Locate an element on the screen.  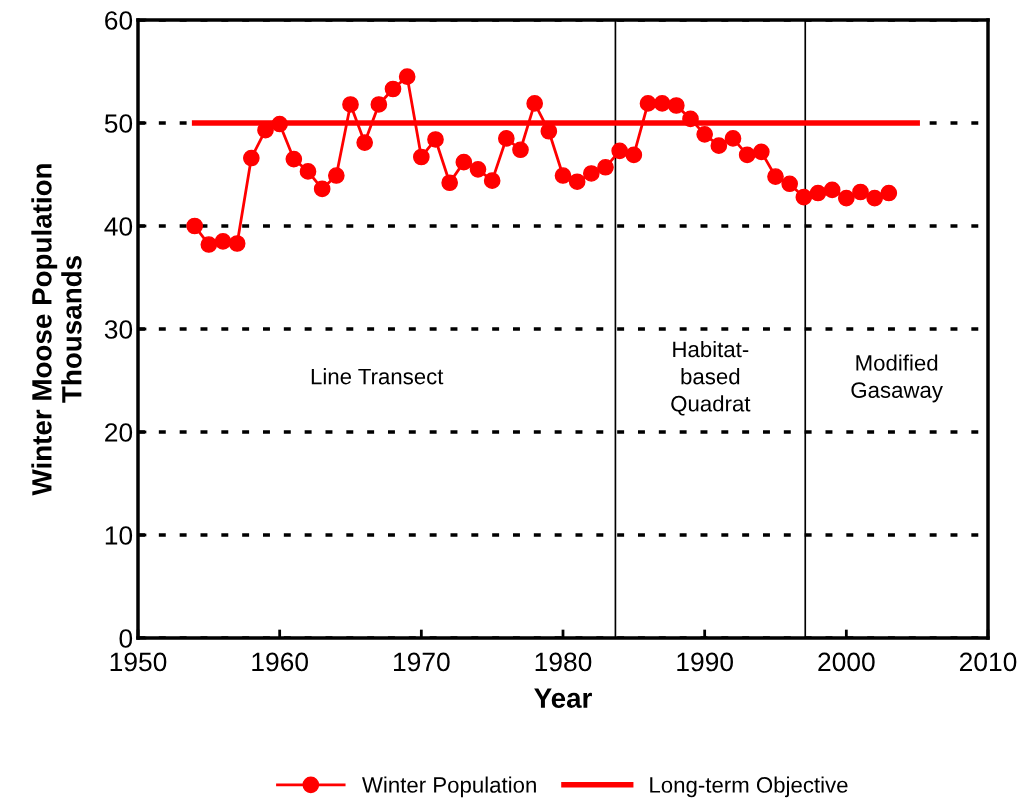
y-tick-label: 50 is located at coordinates (118, 123).